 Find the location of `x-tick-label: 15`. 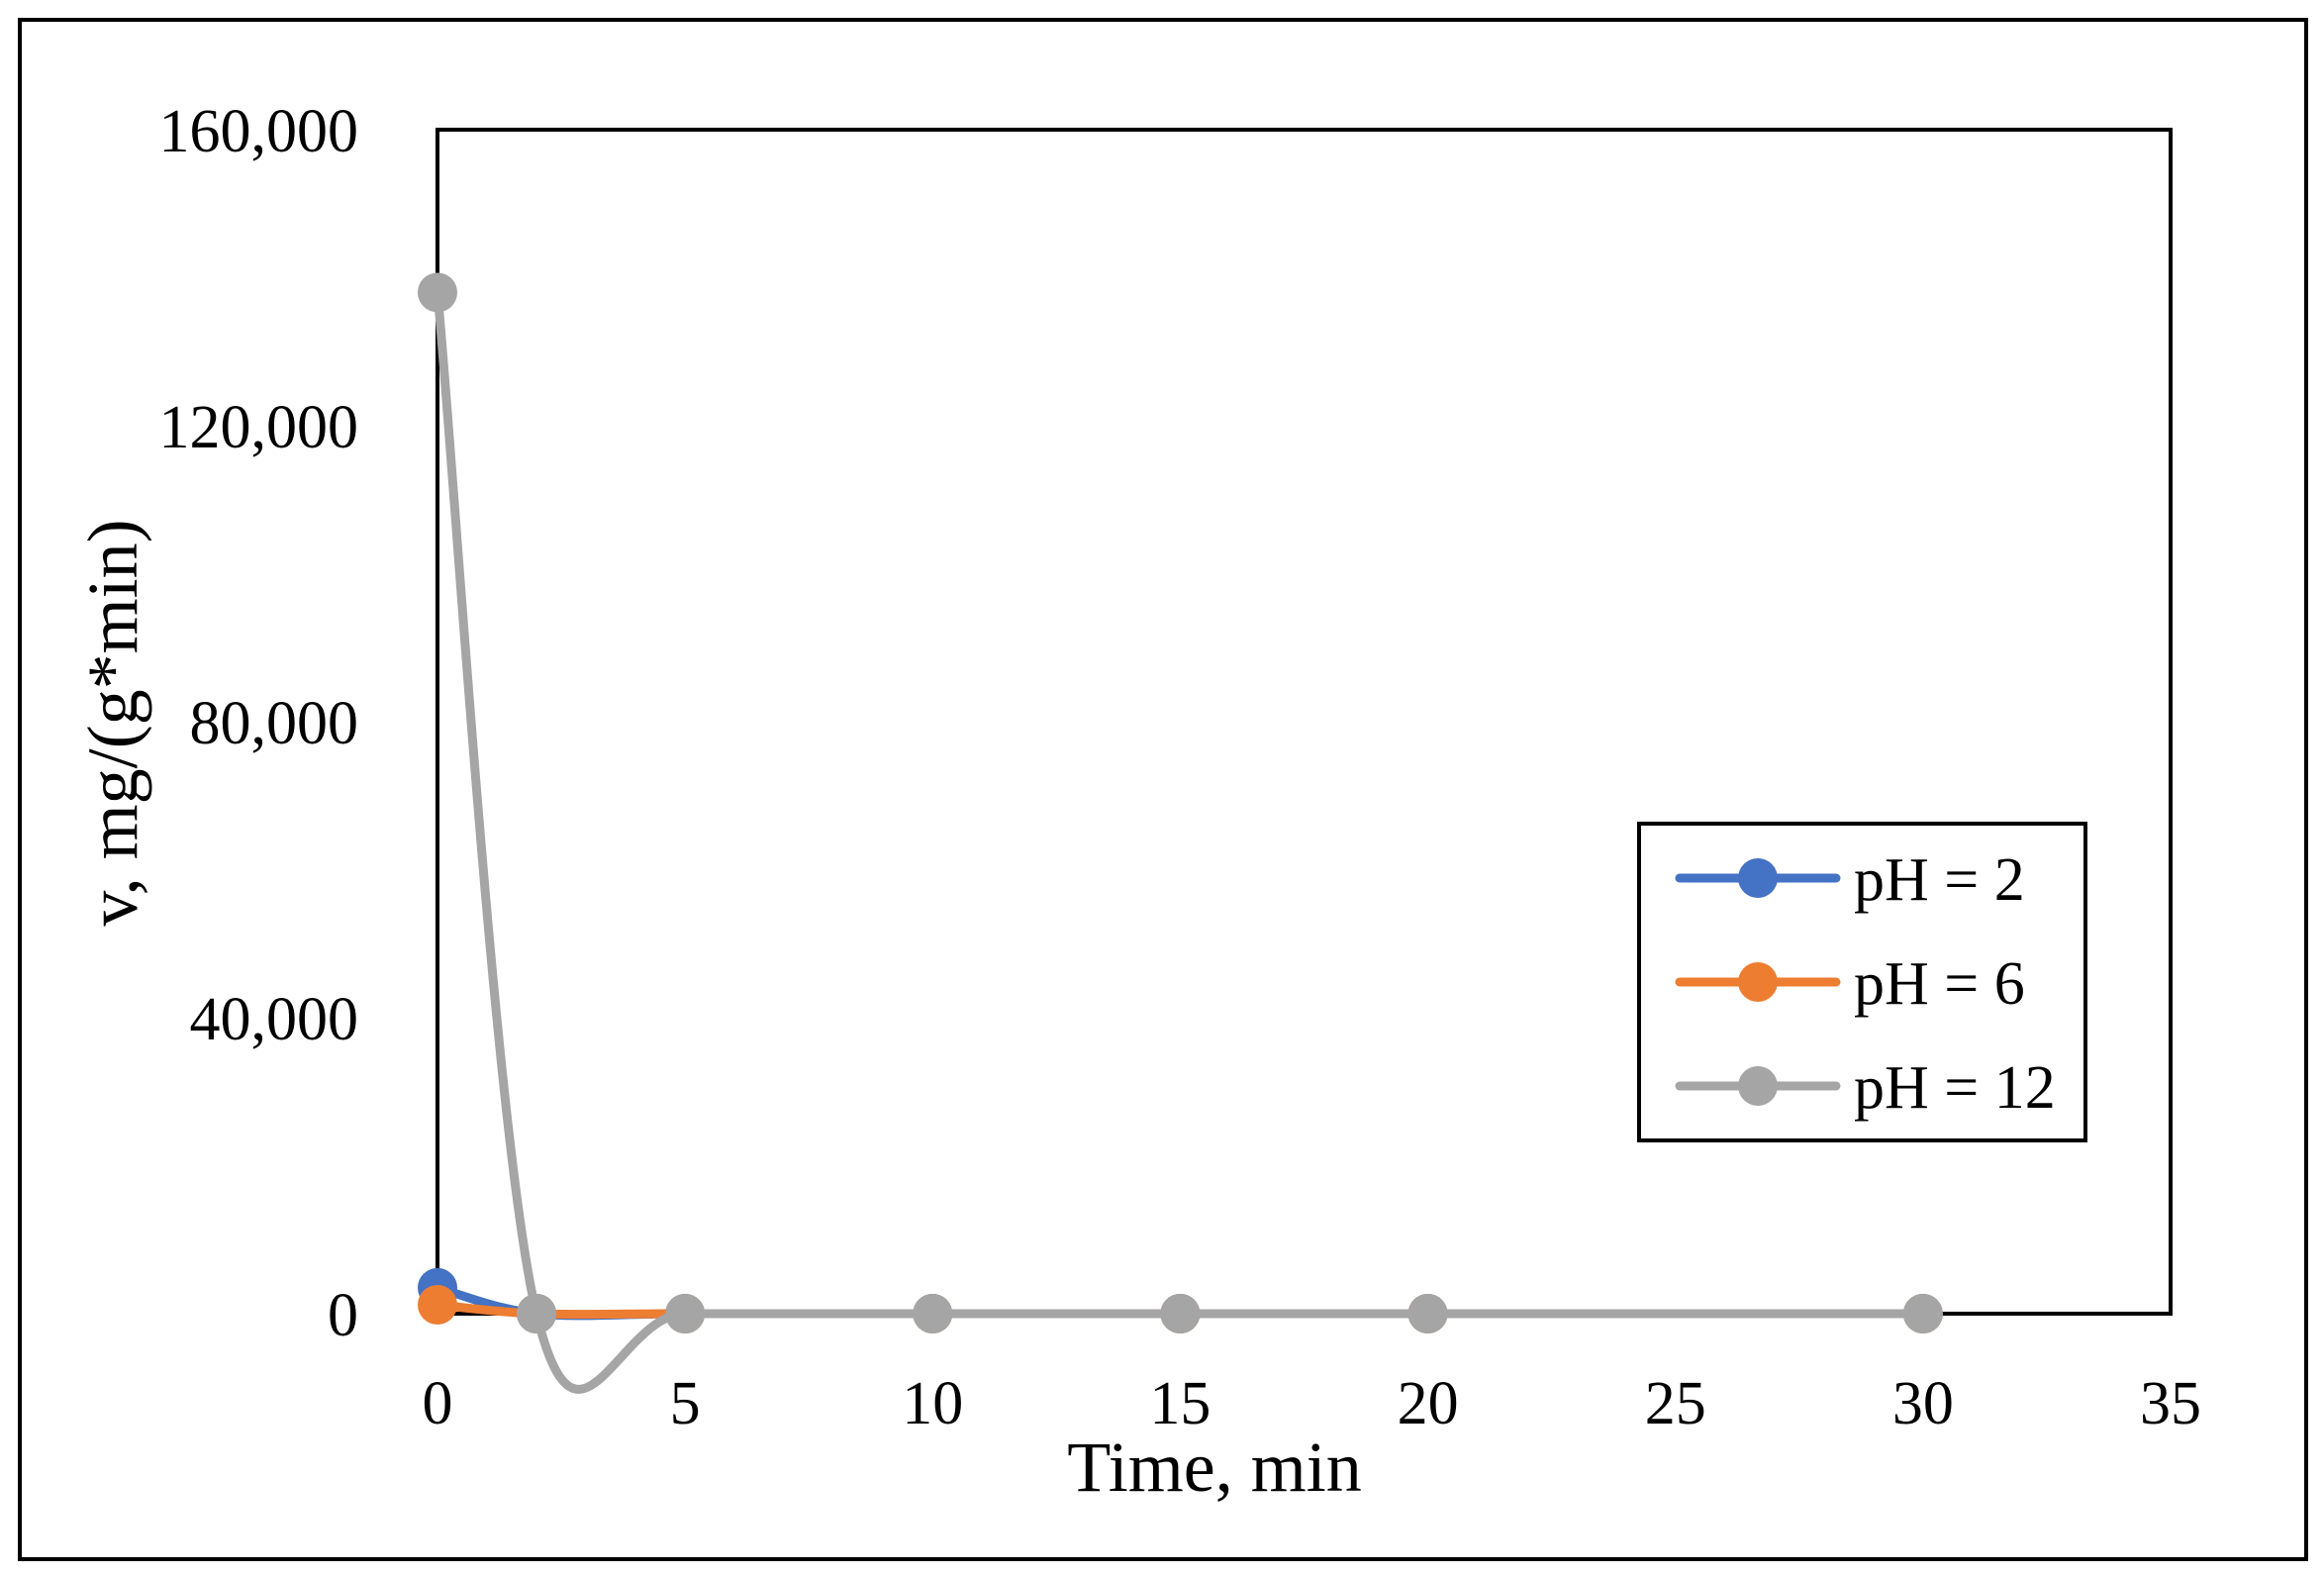

x-tick-label: 15 is located at coordinates (1179, 1403).